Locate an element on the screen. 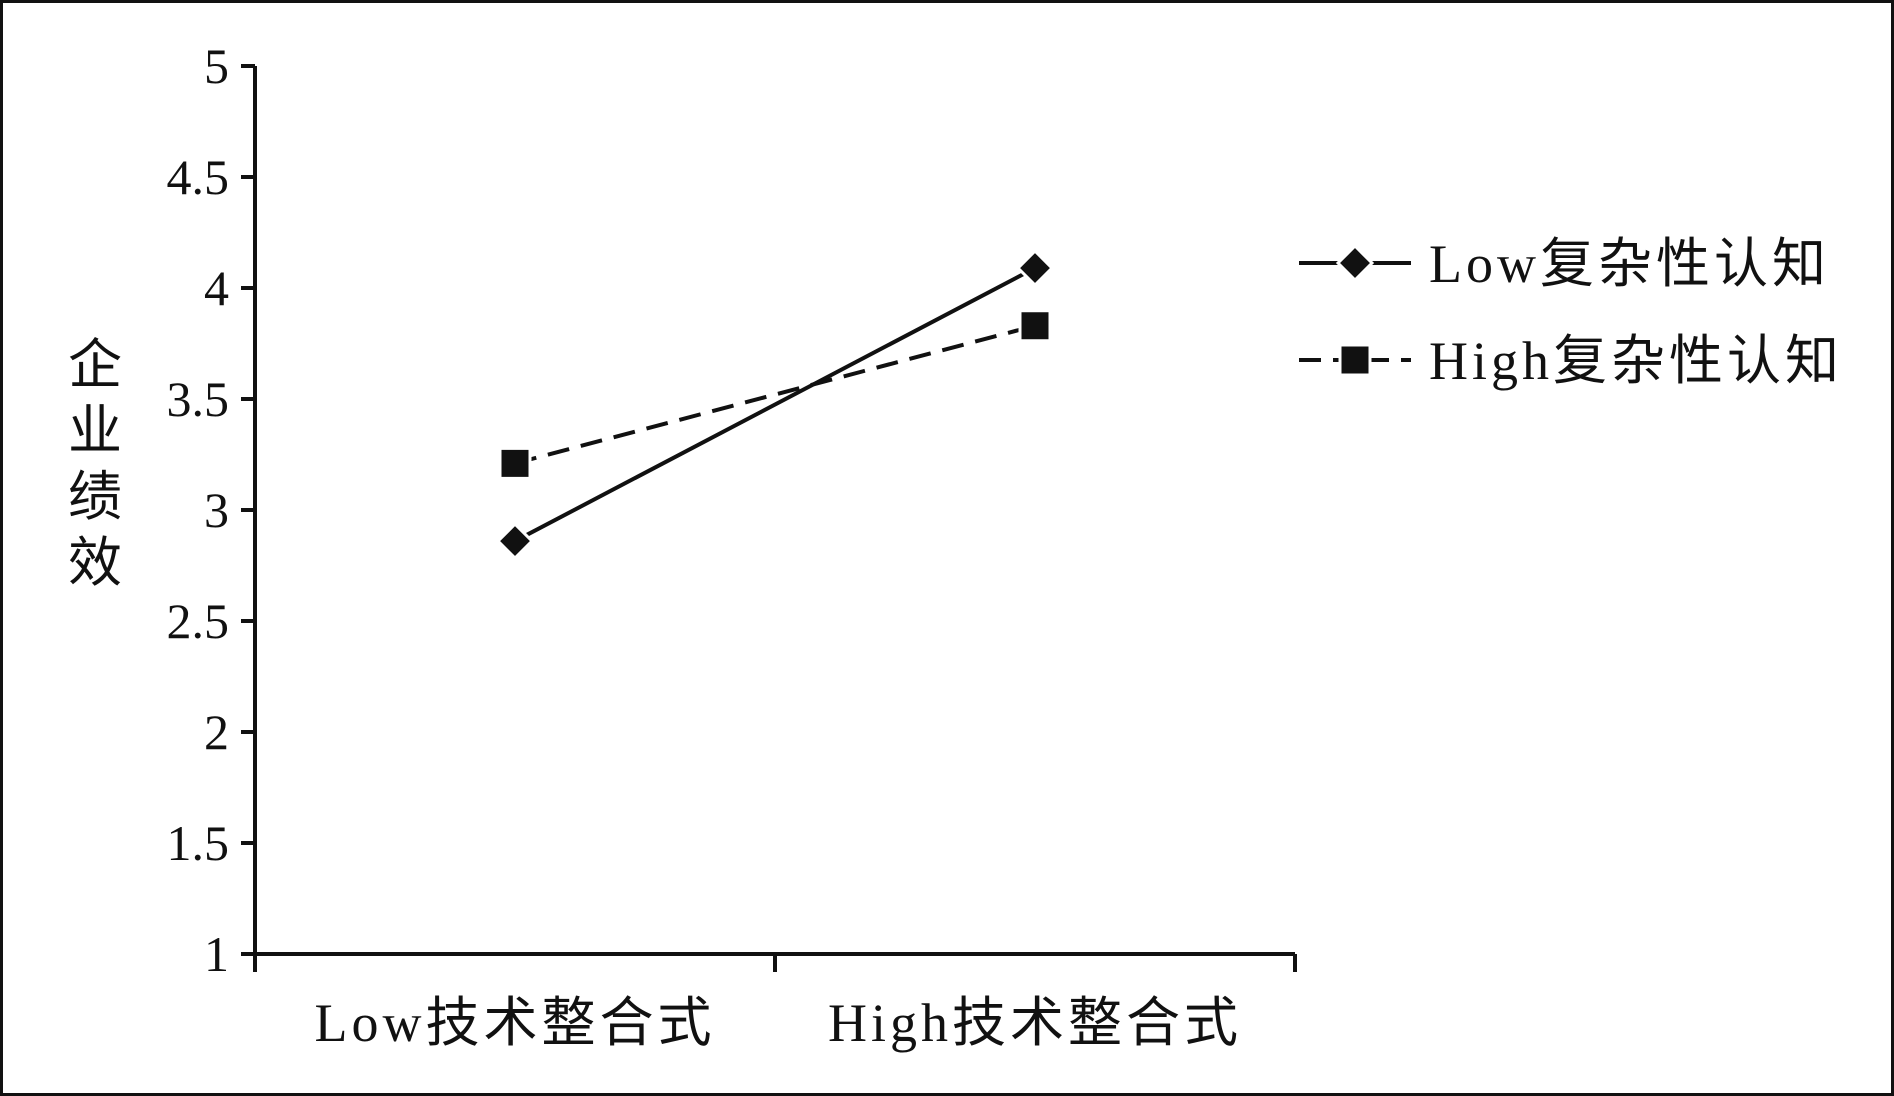 Image resolution: width=1894 pixels, height=1096 pixels. legend: Low复杂性认知 High复杂性认知 is located at coordinates (1571, 312).